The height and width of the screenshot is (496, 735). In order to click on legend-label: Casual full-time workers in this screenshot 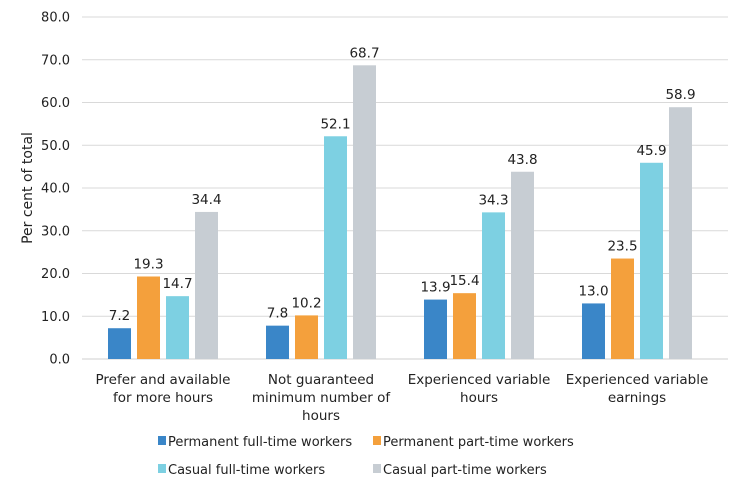, I will do `click(246, 470)`.